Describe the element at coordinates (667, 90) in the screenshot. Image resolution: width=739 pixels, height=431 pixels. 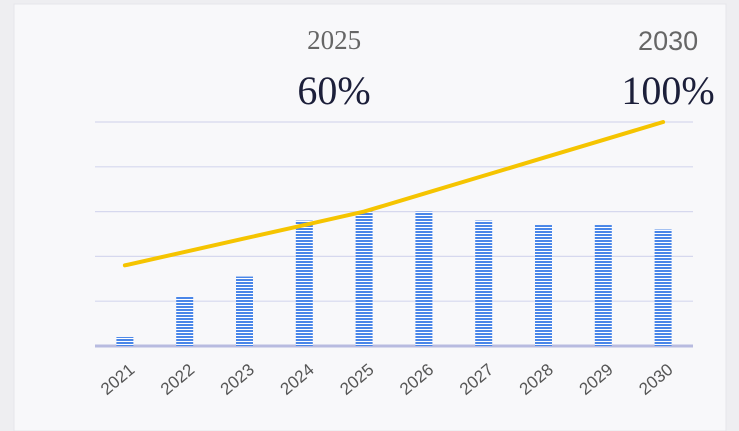
I see `annotation-value: 100%` at that location.